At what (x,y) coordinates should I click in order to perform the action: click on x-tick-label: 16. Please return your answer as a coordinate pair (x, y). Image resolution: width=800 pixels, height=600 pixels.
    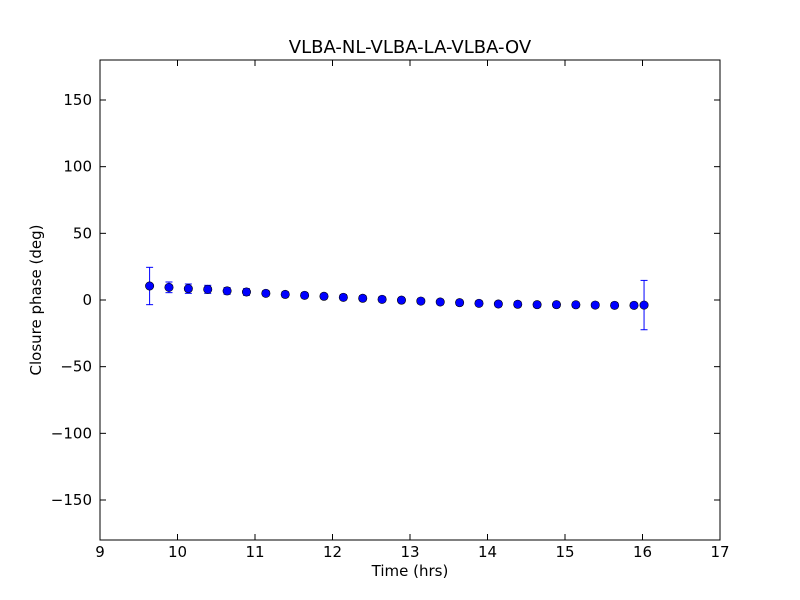
    Looking at the image, I should click on (642, 552).